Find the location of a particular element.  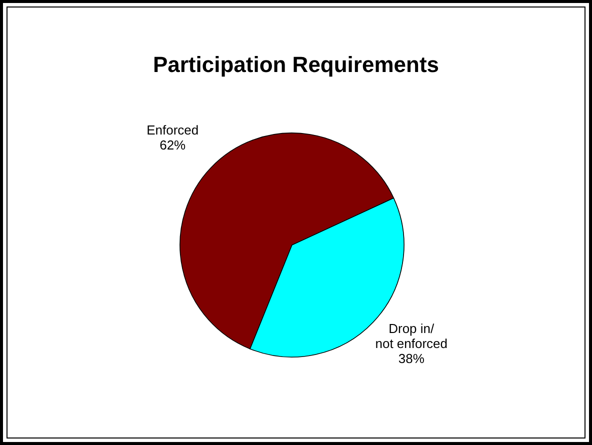

data-label: 62% is located at coordinates (173, 145).